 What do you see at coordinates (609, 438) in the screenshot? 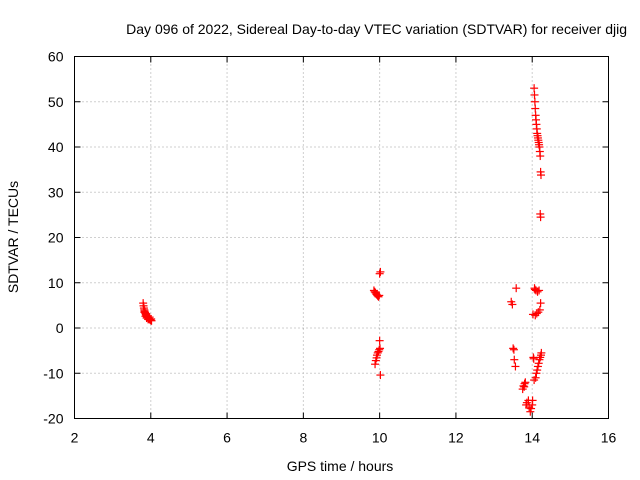
I see `x-tick-label: 16` at bounding box center [609, 438].